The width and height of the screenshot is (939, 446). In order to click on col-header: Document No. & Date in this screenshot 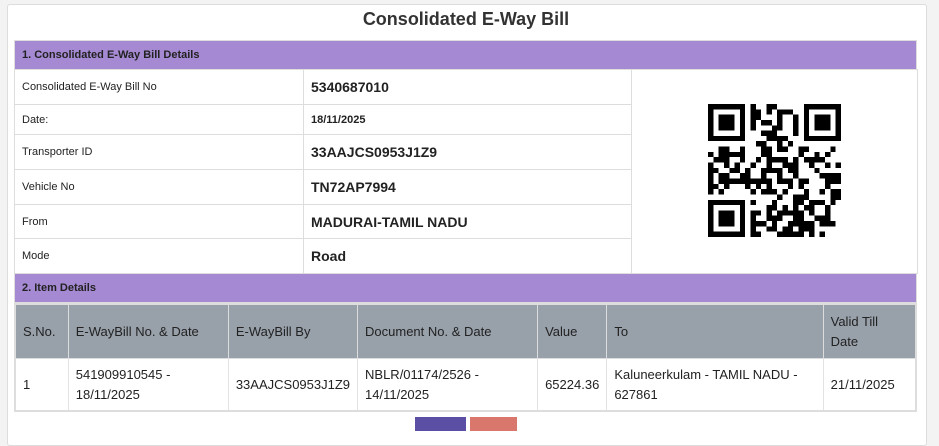, I will do `click(448, 331)`.